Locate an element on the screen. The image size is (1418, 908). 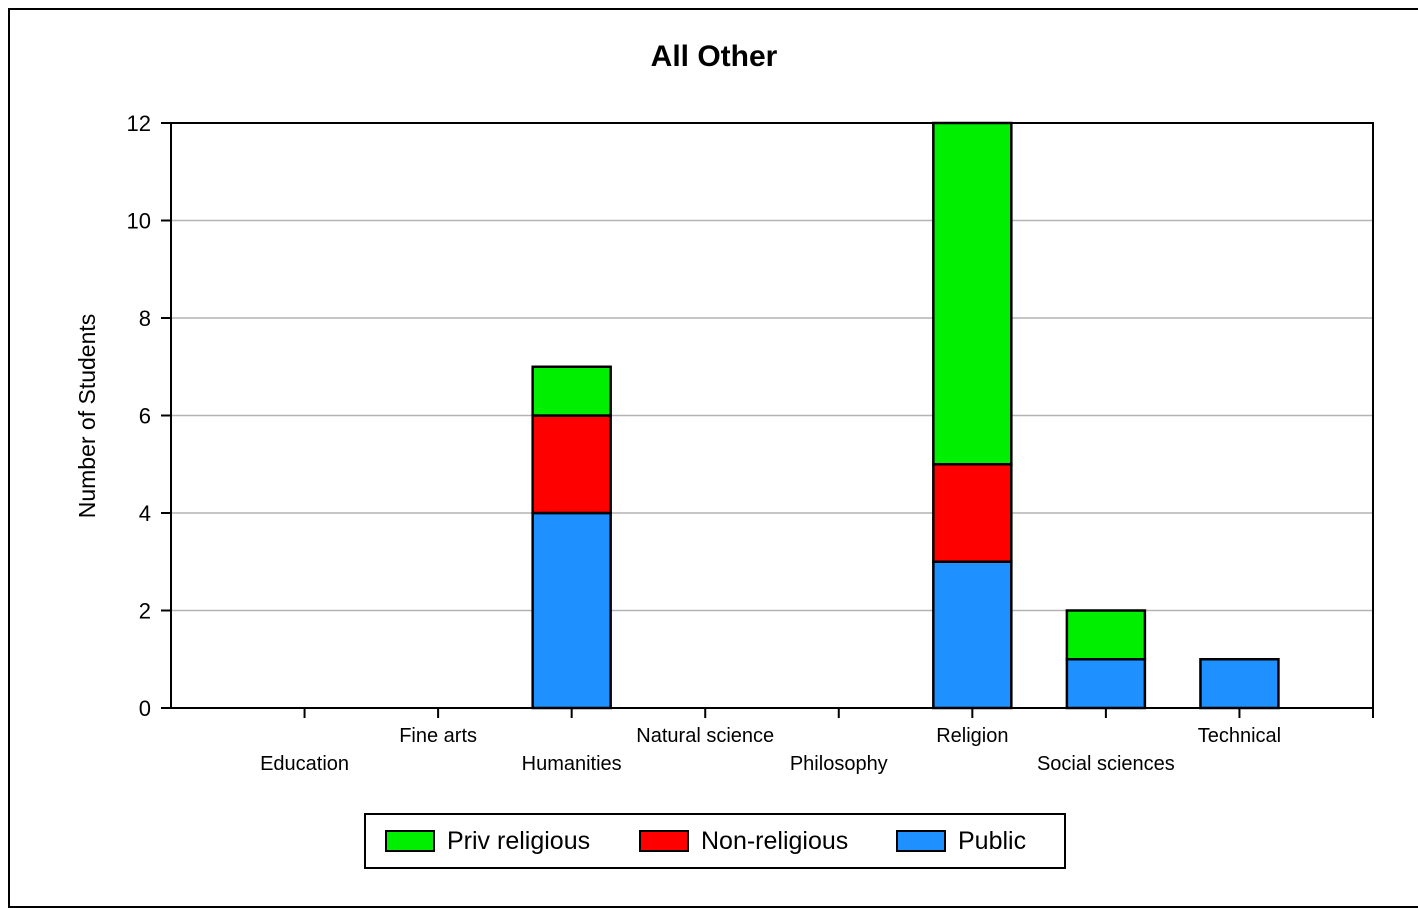
legend-label: Priv religious is located at coordinates (518, 841).